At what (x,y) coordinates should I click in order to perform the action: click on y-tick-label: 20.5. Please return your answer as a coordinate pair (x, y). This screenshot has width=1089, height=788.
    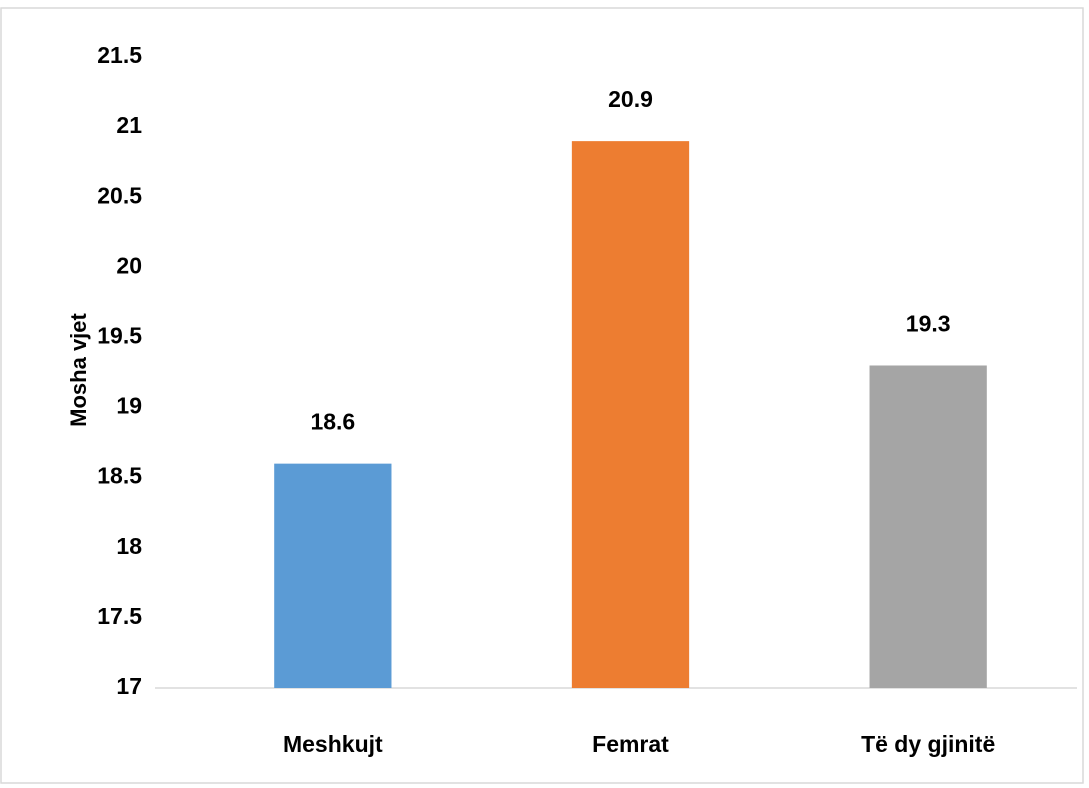
    Looking at the image, I should click on (119, 195).